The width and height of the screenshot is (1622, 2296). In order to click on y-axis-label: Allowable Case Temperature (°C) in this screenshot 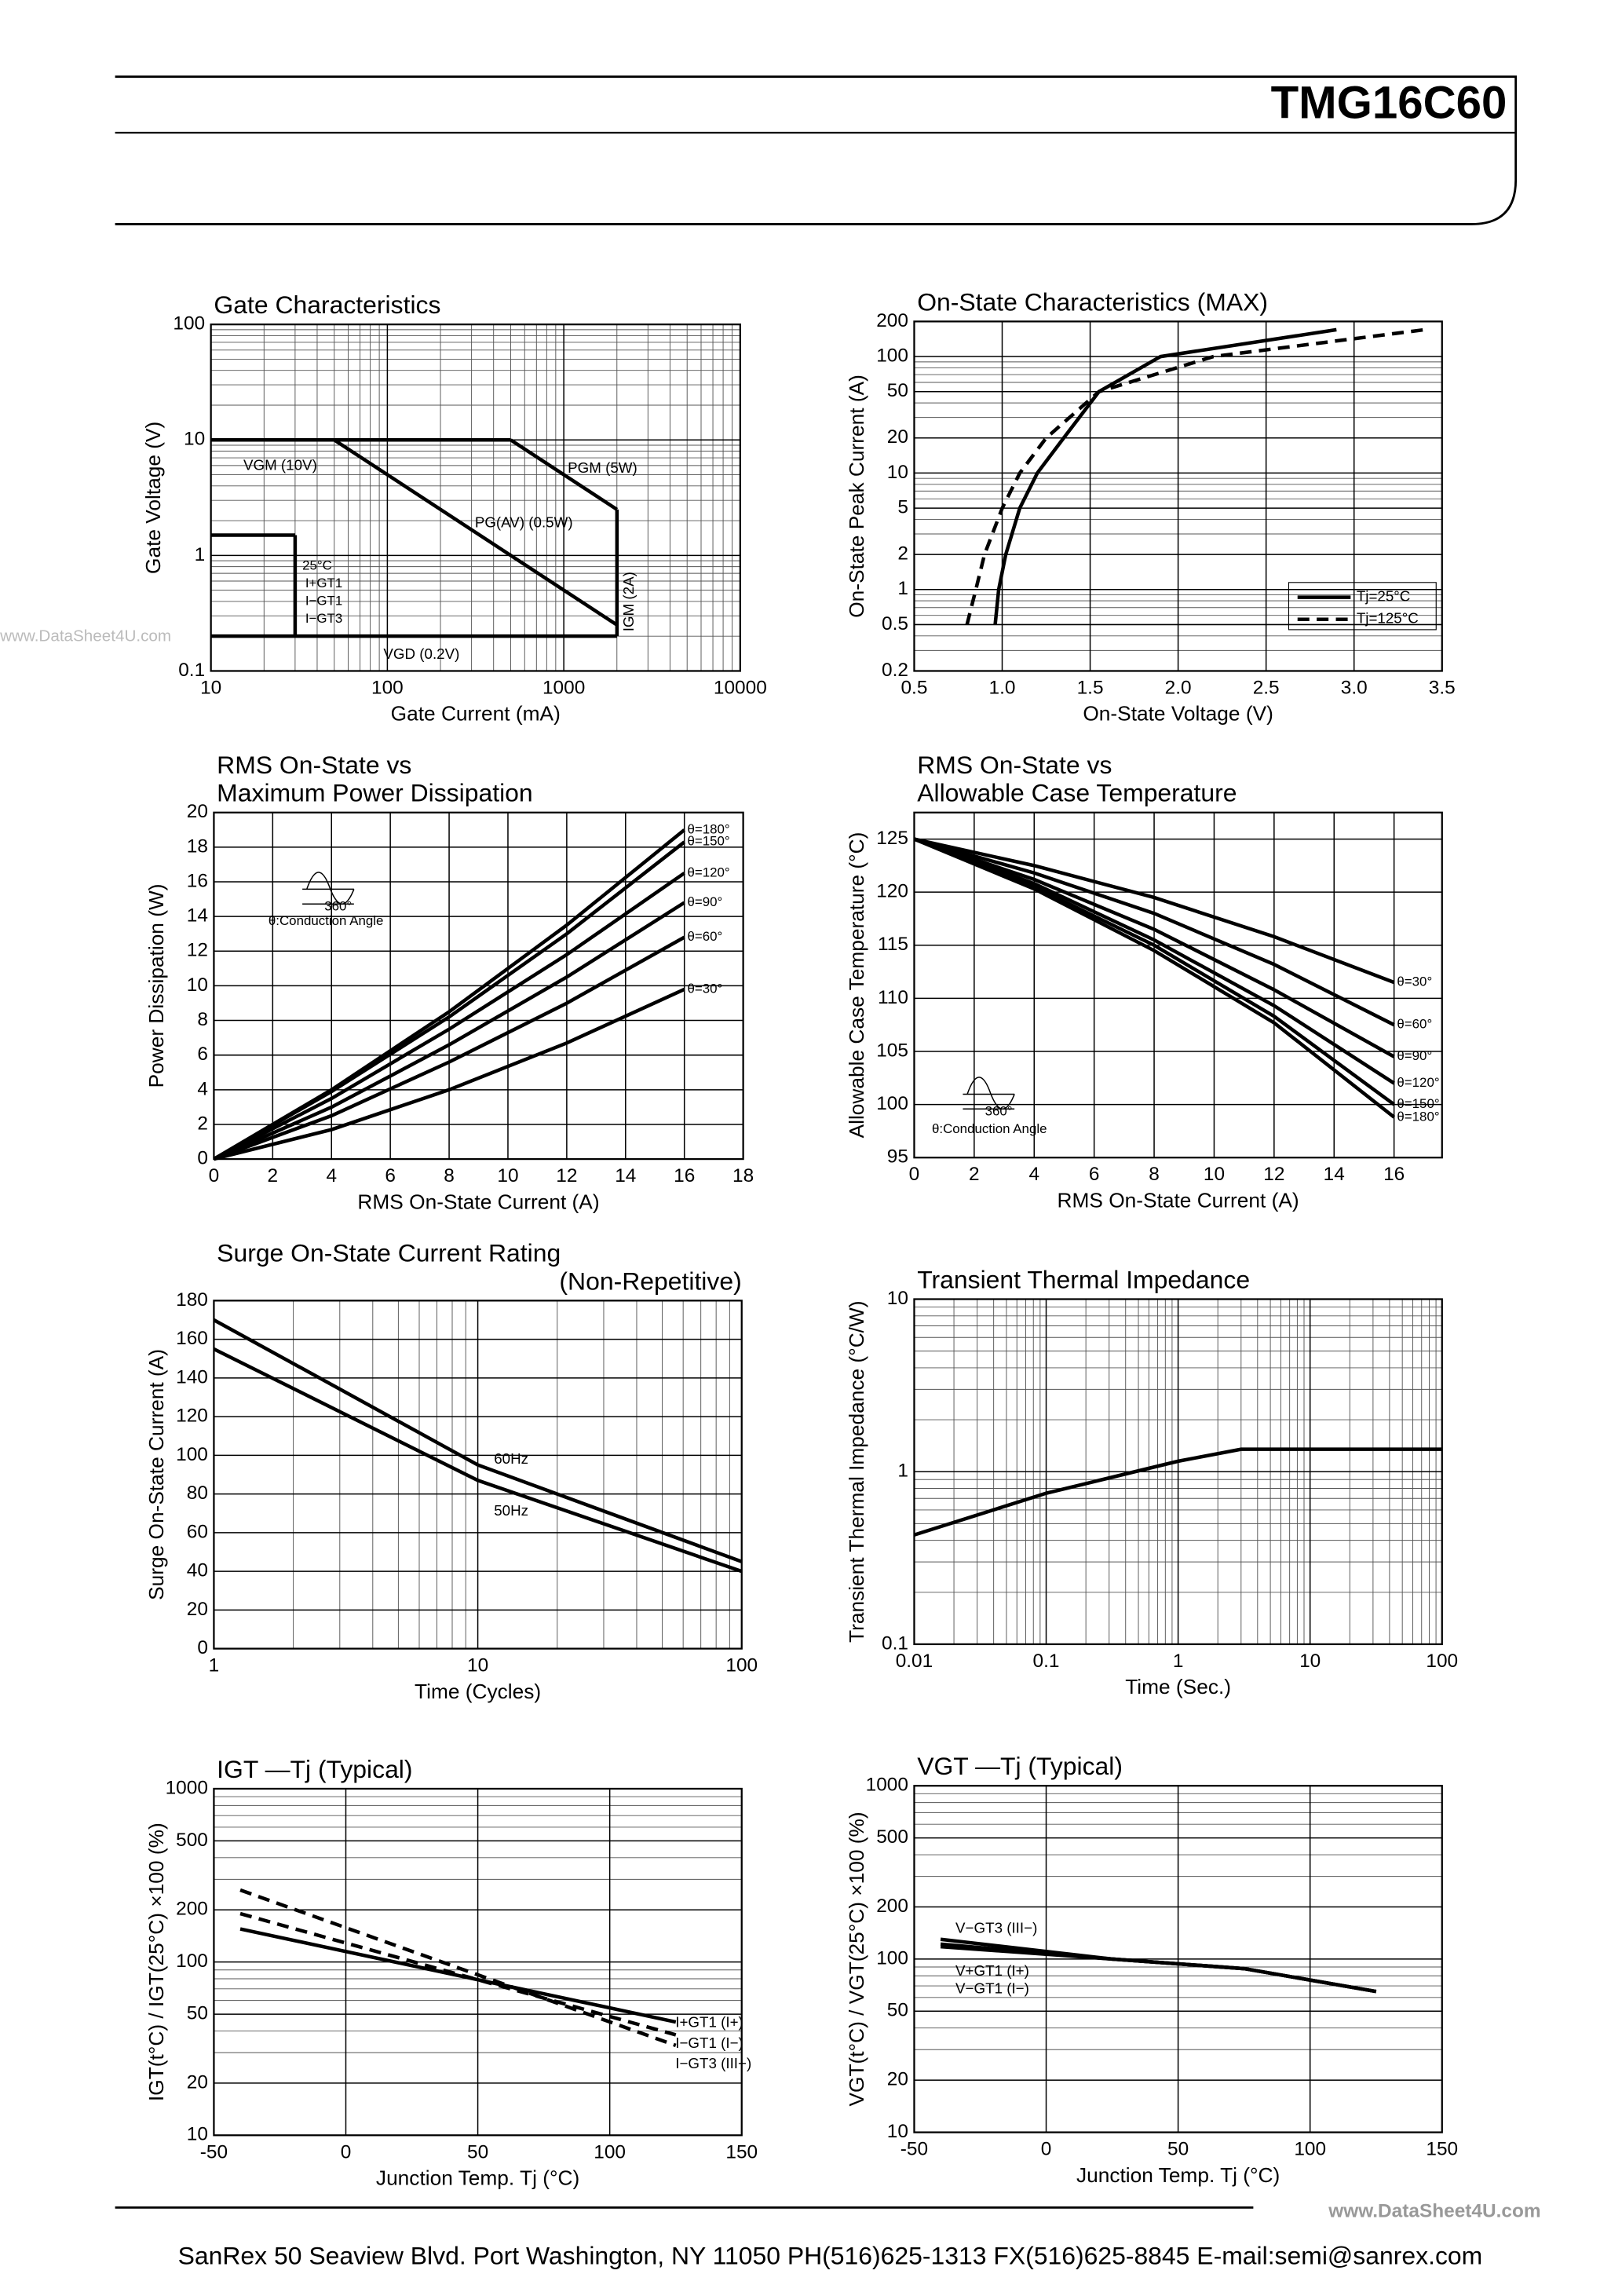, I will do `click(856, 986)`.